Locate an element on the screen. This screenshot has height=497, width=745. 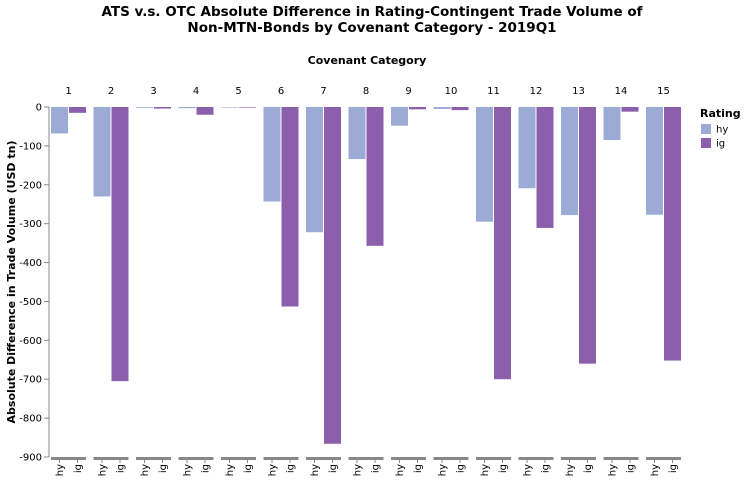
y-tick-label: -200 is located at coordinates (30, 185).